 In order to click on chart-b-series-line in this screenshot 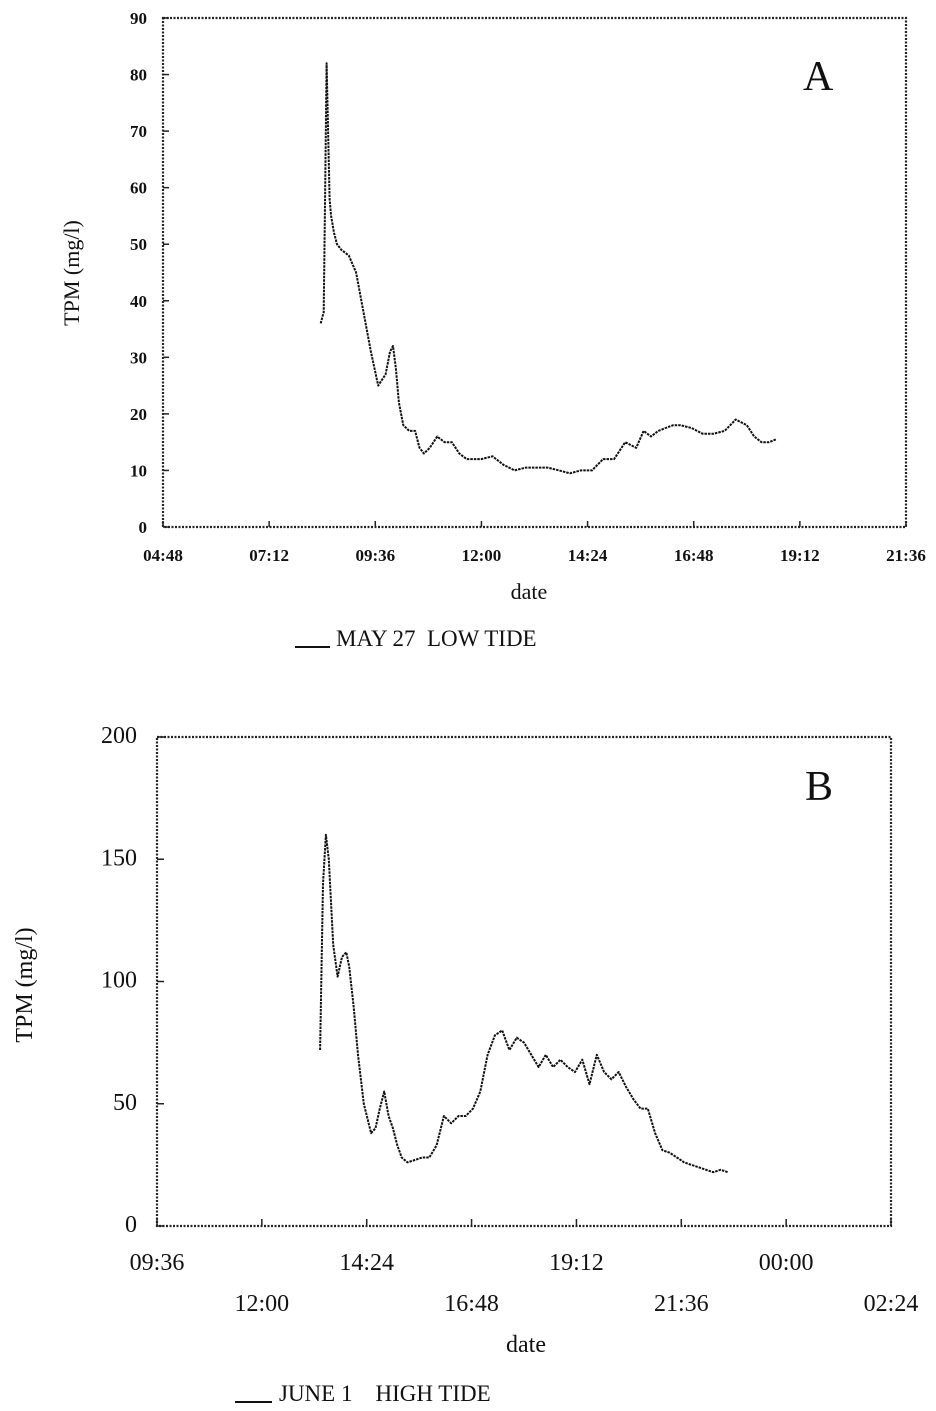, I will do `click(524, 1003)`.